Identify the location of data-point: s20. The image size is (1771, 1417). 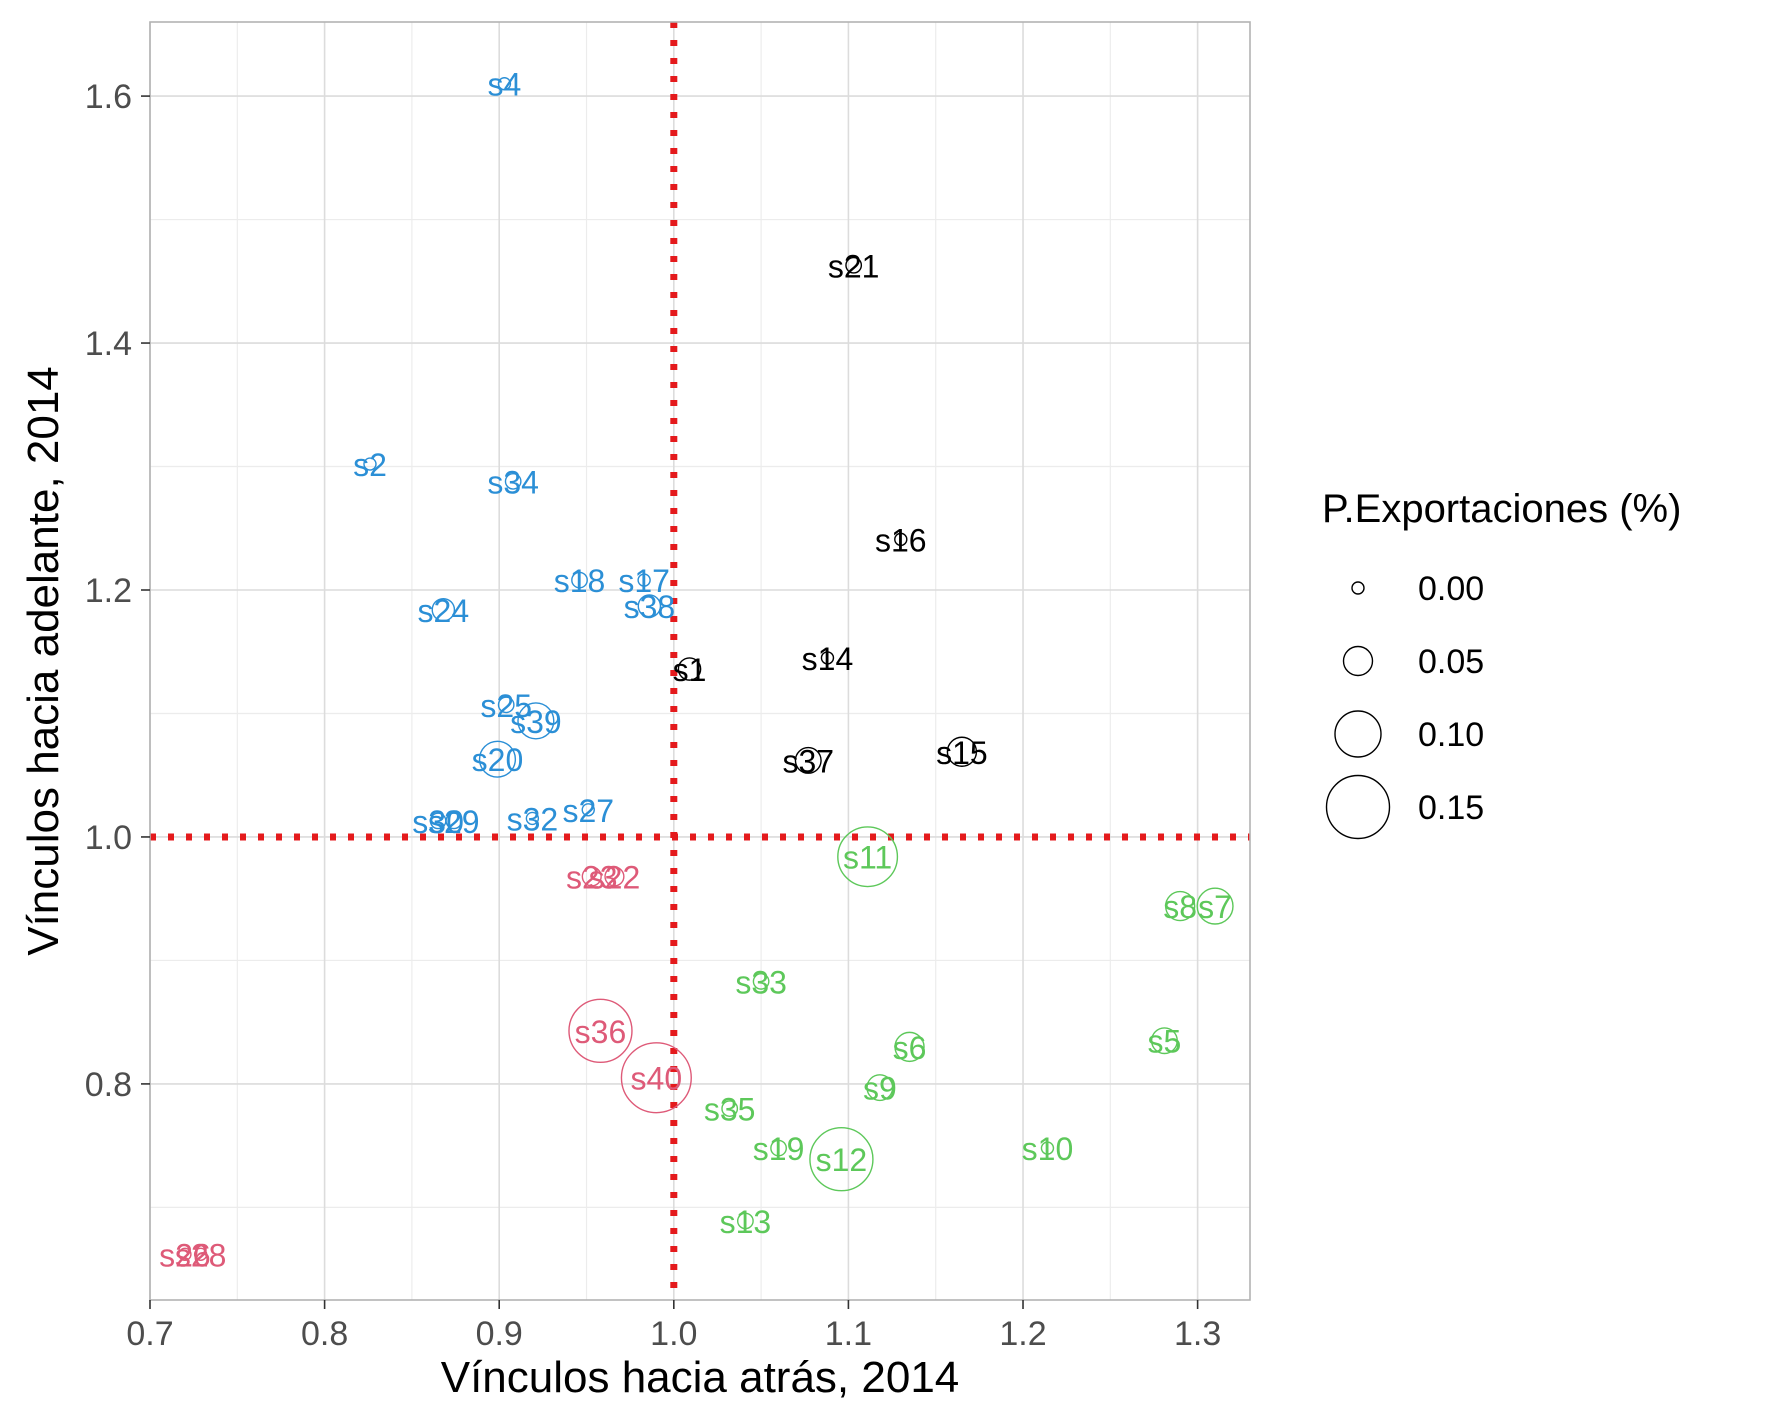
(498, 759).